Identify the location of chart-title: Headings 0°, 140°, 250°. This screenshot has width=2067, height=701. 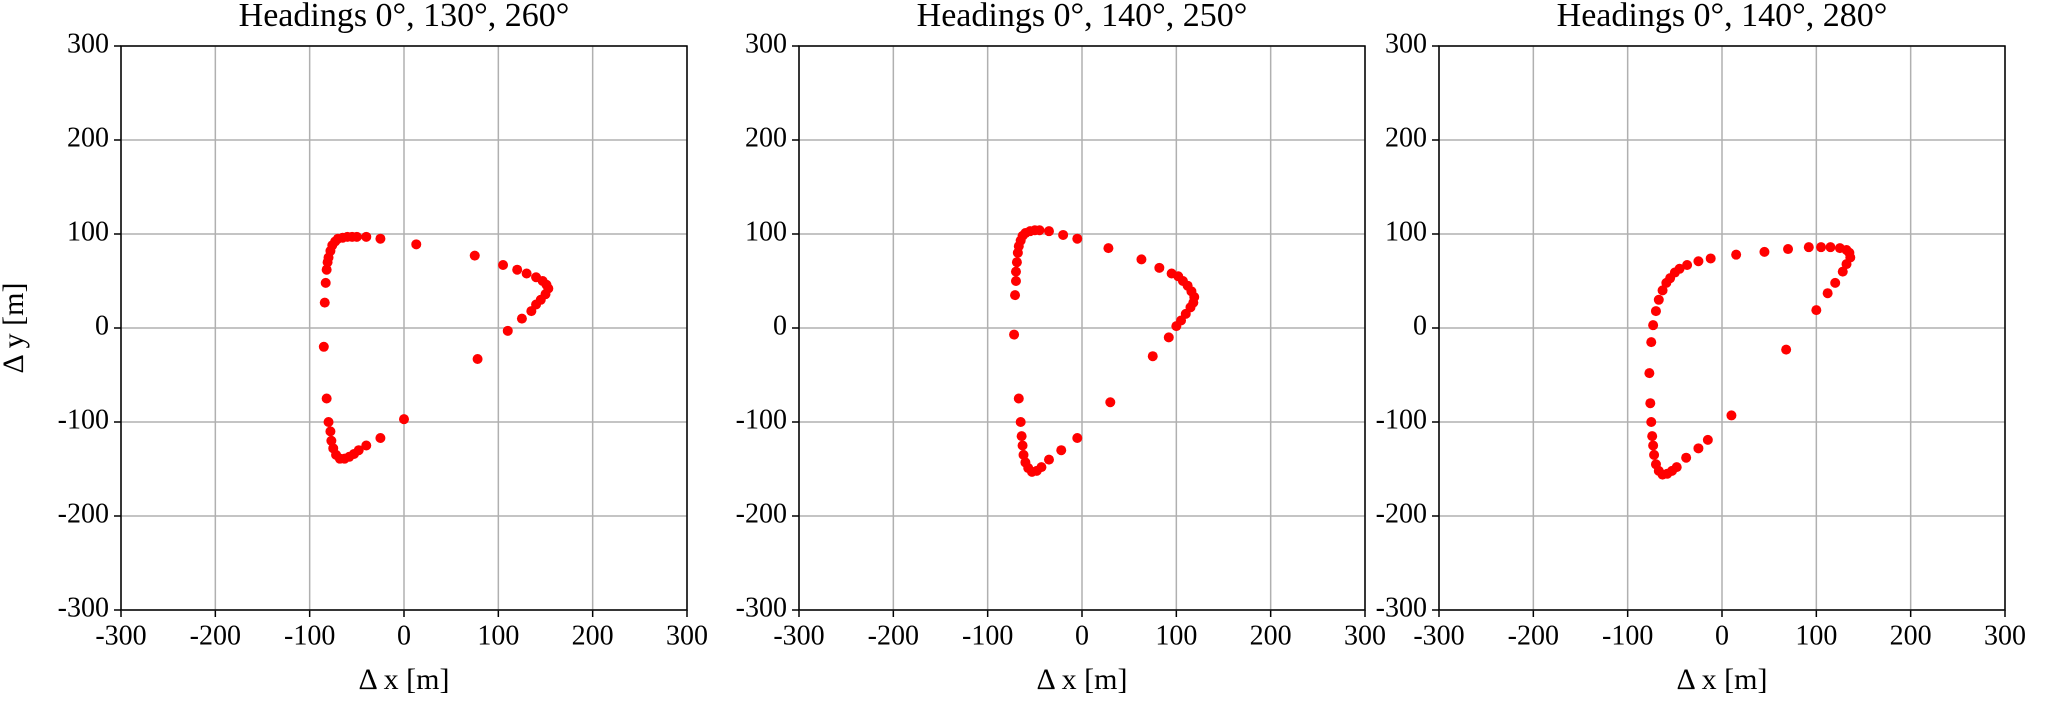
(1082, 17).